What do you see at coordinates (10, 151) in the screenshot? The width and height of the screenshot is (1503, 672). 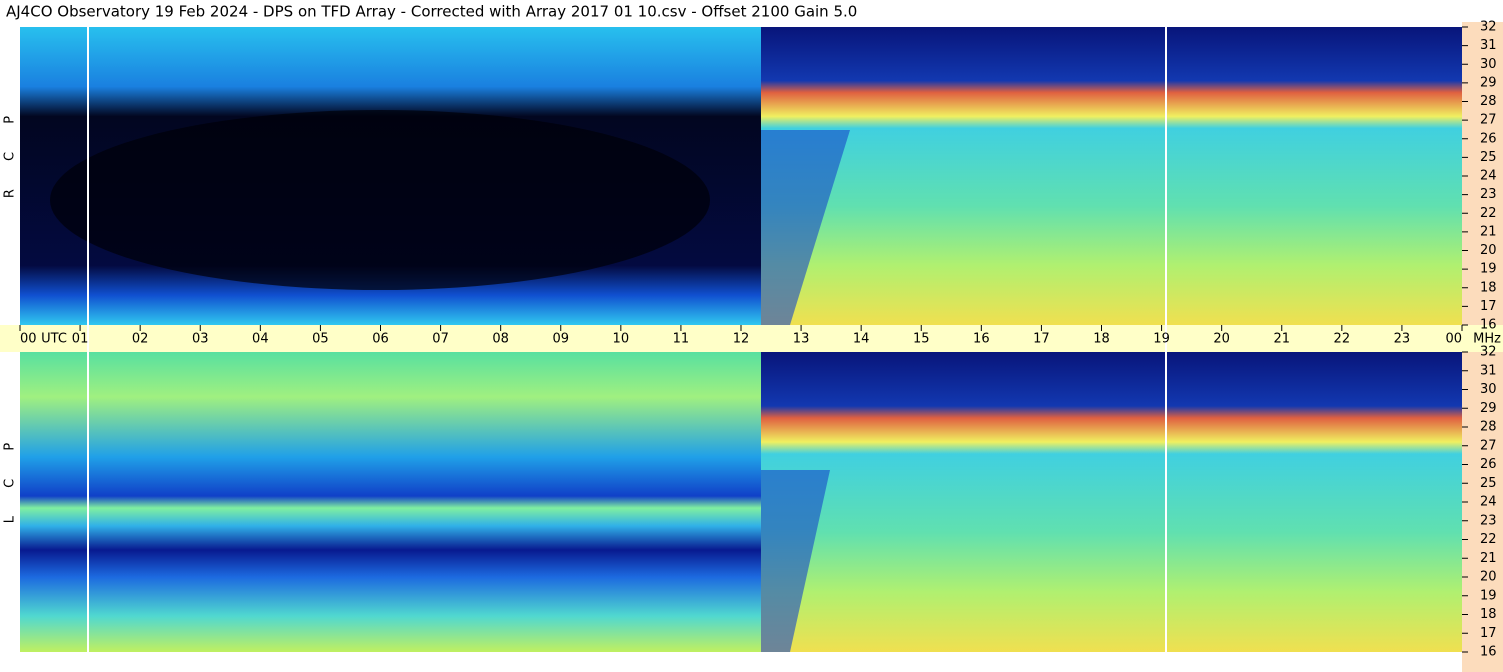 I see `panel-label: R C P` at bounding box center [10, 151].